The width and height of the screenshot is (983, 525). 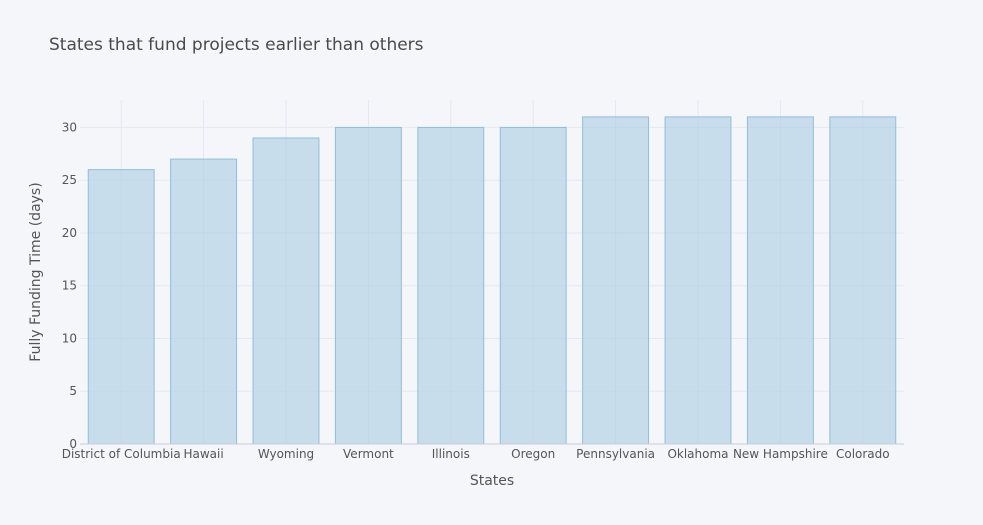 What do you see at coordinates (121, 454) in the screenshot?
I see `x-tick-label: District of Columbia` at bounding box center [121, 454].